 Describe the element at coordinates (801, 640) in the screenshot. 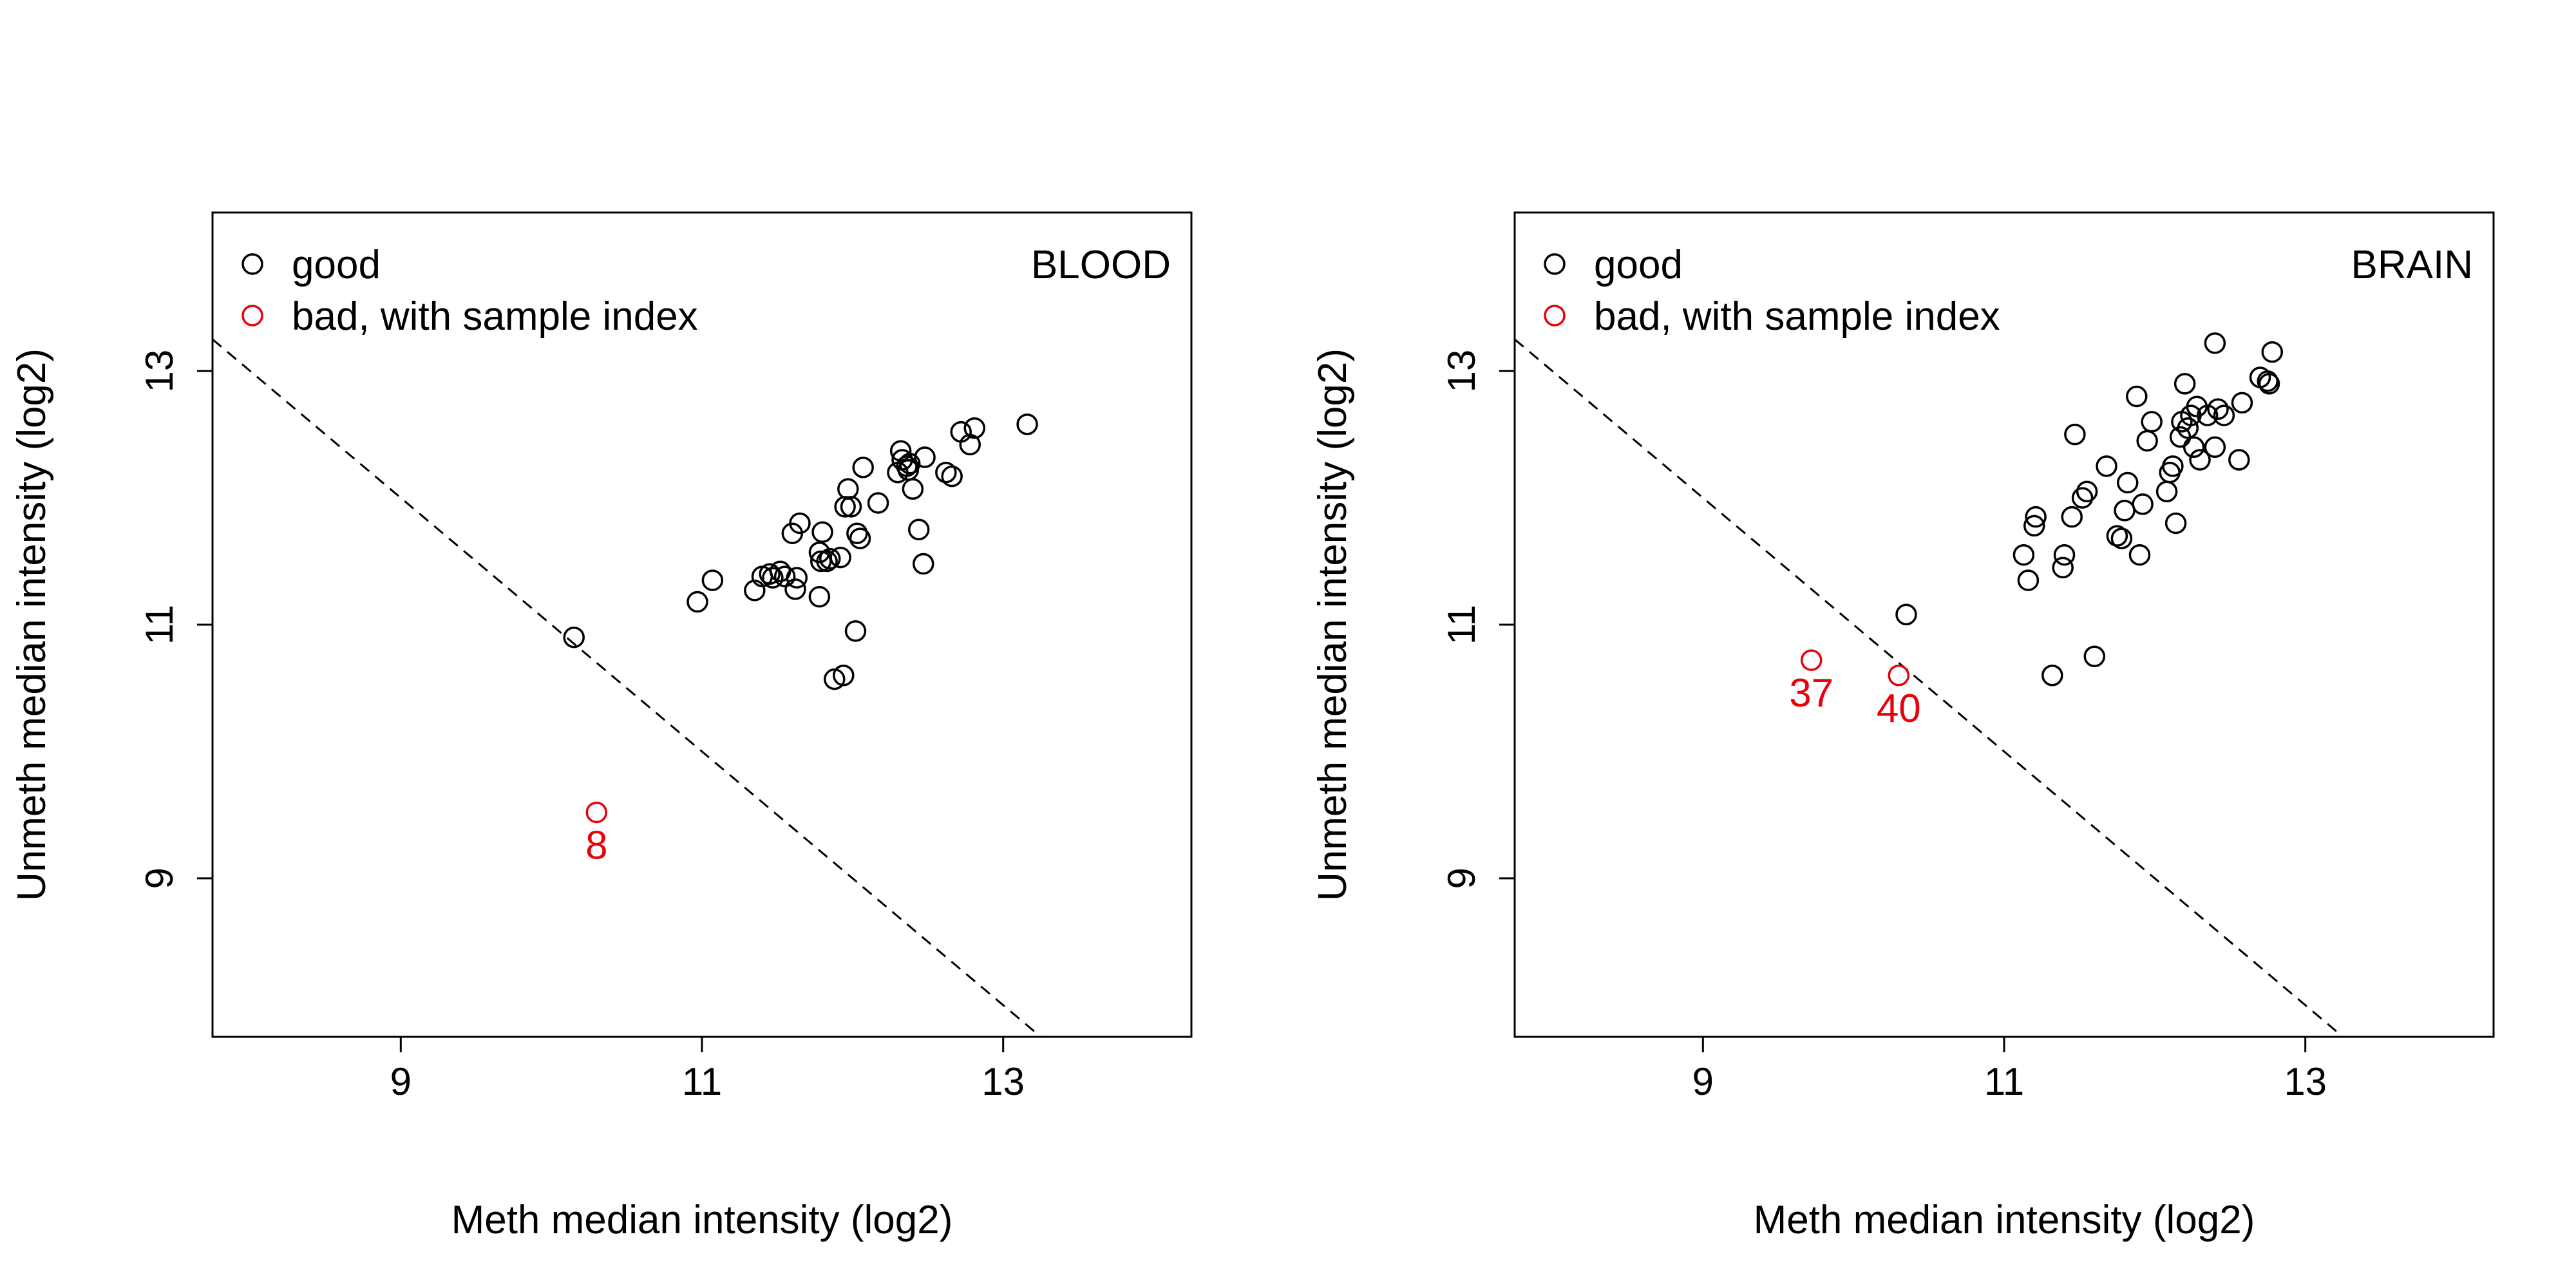

I see `points-layer: 8` at that location.